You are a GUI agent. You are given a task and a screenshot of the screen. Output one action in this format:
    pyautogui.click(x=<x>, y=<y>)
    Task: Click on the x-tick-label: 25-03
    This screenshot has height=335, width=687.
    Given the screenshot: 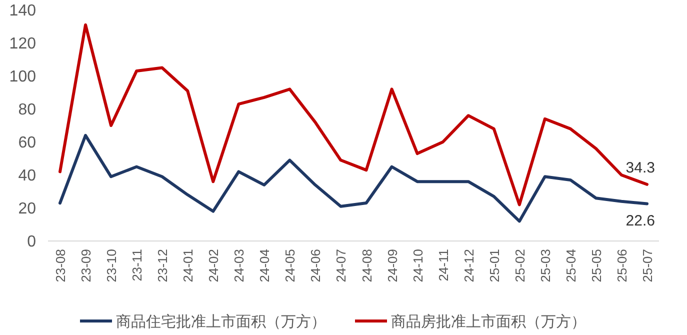 What is the action you would take?
    pyautogui.click(x=545, y=265)
    